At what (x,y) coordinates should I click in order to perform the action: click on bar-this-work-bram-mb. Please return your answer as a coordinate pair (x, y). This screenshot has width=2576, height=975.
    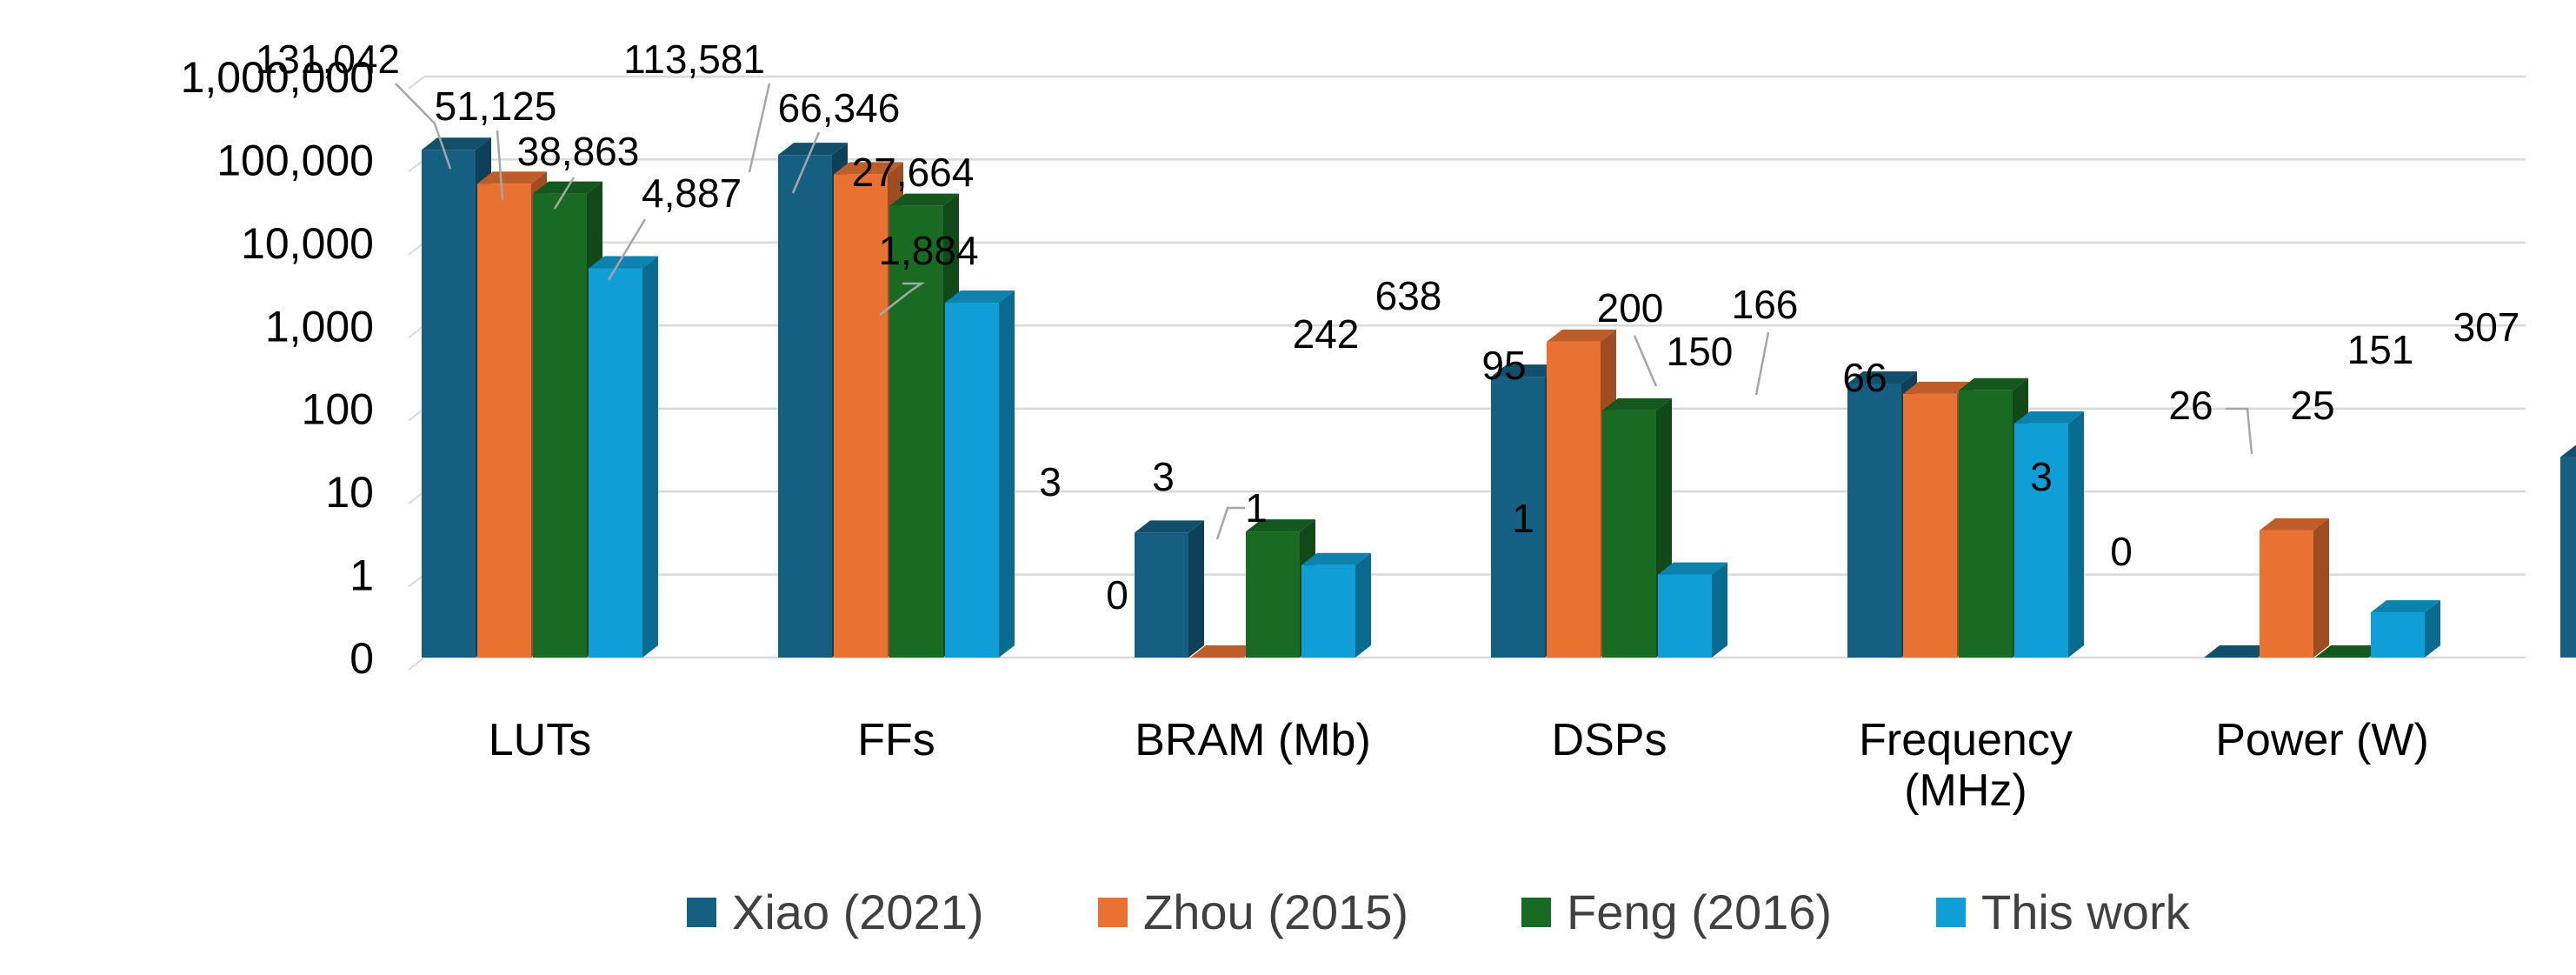
    Looking at the image, I should click on (1336, 605).